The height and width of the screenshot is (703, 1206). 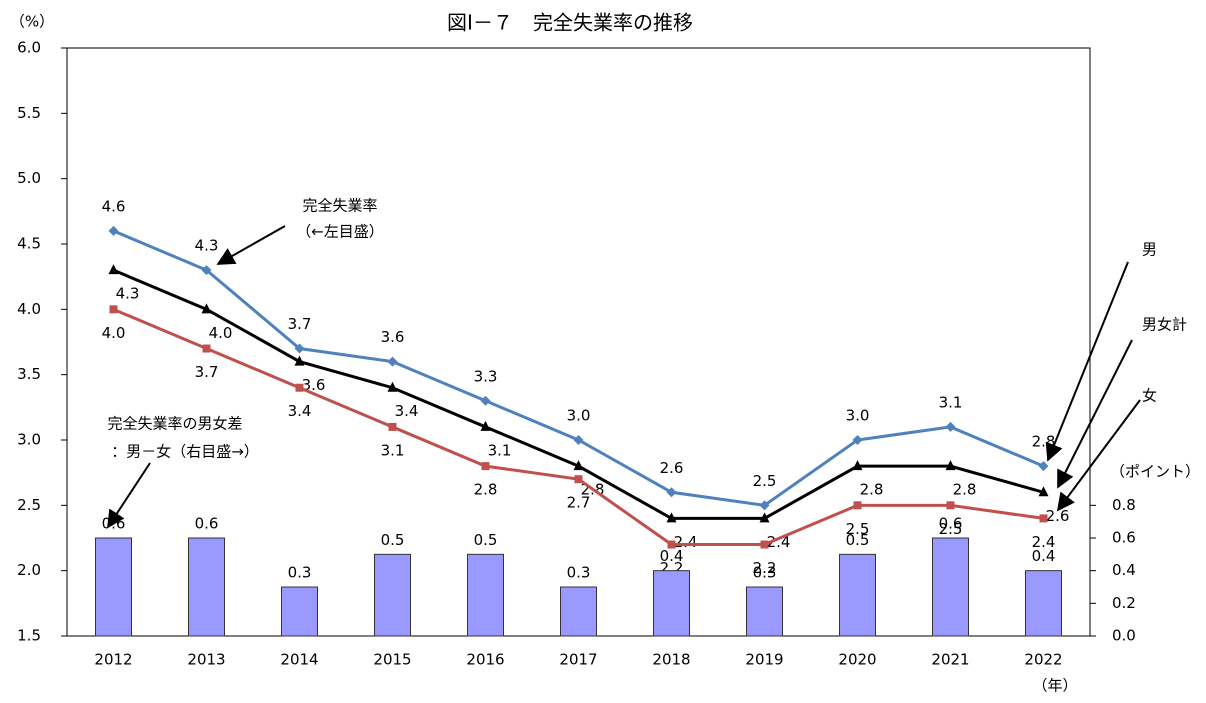 What do you see at coordinates (1124, 603) in the screenshot?
I see `y2-tick-label: 0.2` at bounding box center [1124, 603].